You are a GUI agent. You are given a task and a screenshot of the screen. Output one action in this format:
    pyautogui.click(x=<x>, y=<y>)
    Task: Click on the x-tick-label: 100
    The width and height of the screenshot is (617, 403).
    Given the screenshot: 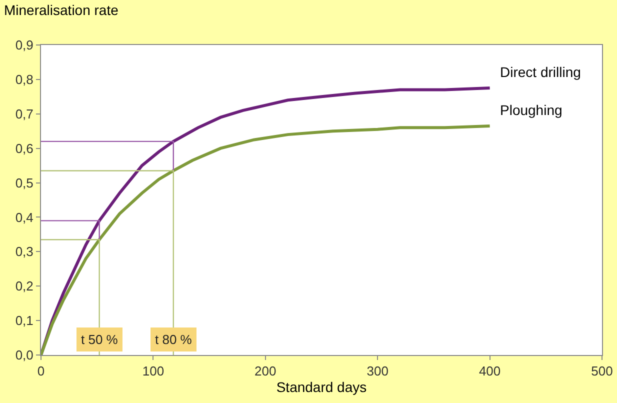 What is the action you would take?
    pyautogui.click(x=153, y=371)
    